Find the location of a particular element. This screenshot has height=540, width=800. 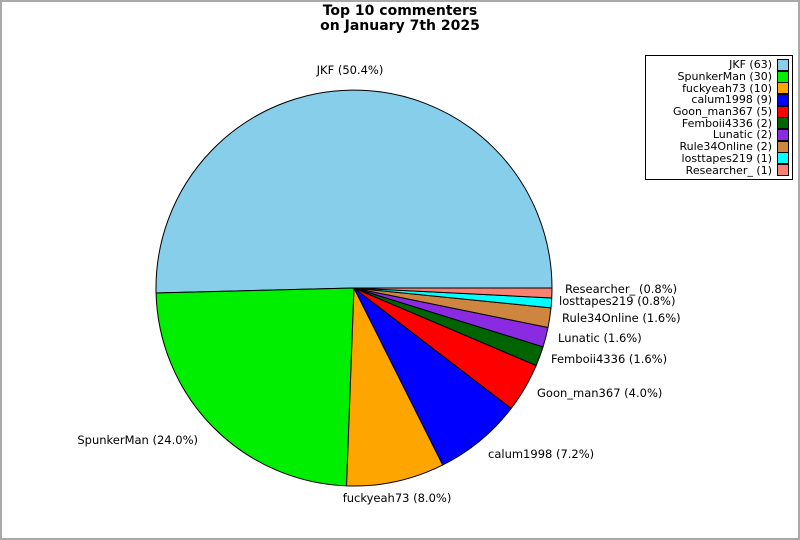

legend-item-fuckyeah73: fuckyeah73 (10) is located at coordinates (718, 88).